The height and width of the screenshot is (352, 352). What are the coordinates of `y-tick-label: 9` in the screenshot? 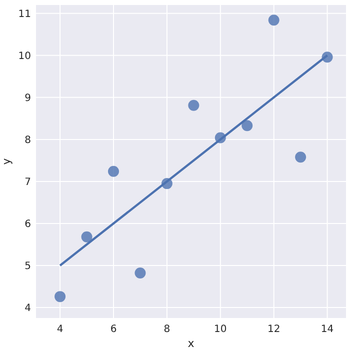 It's located at (27, 98).